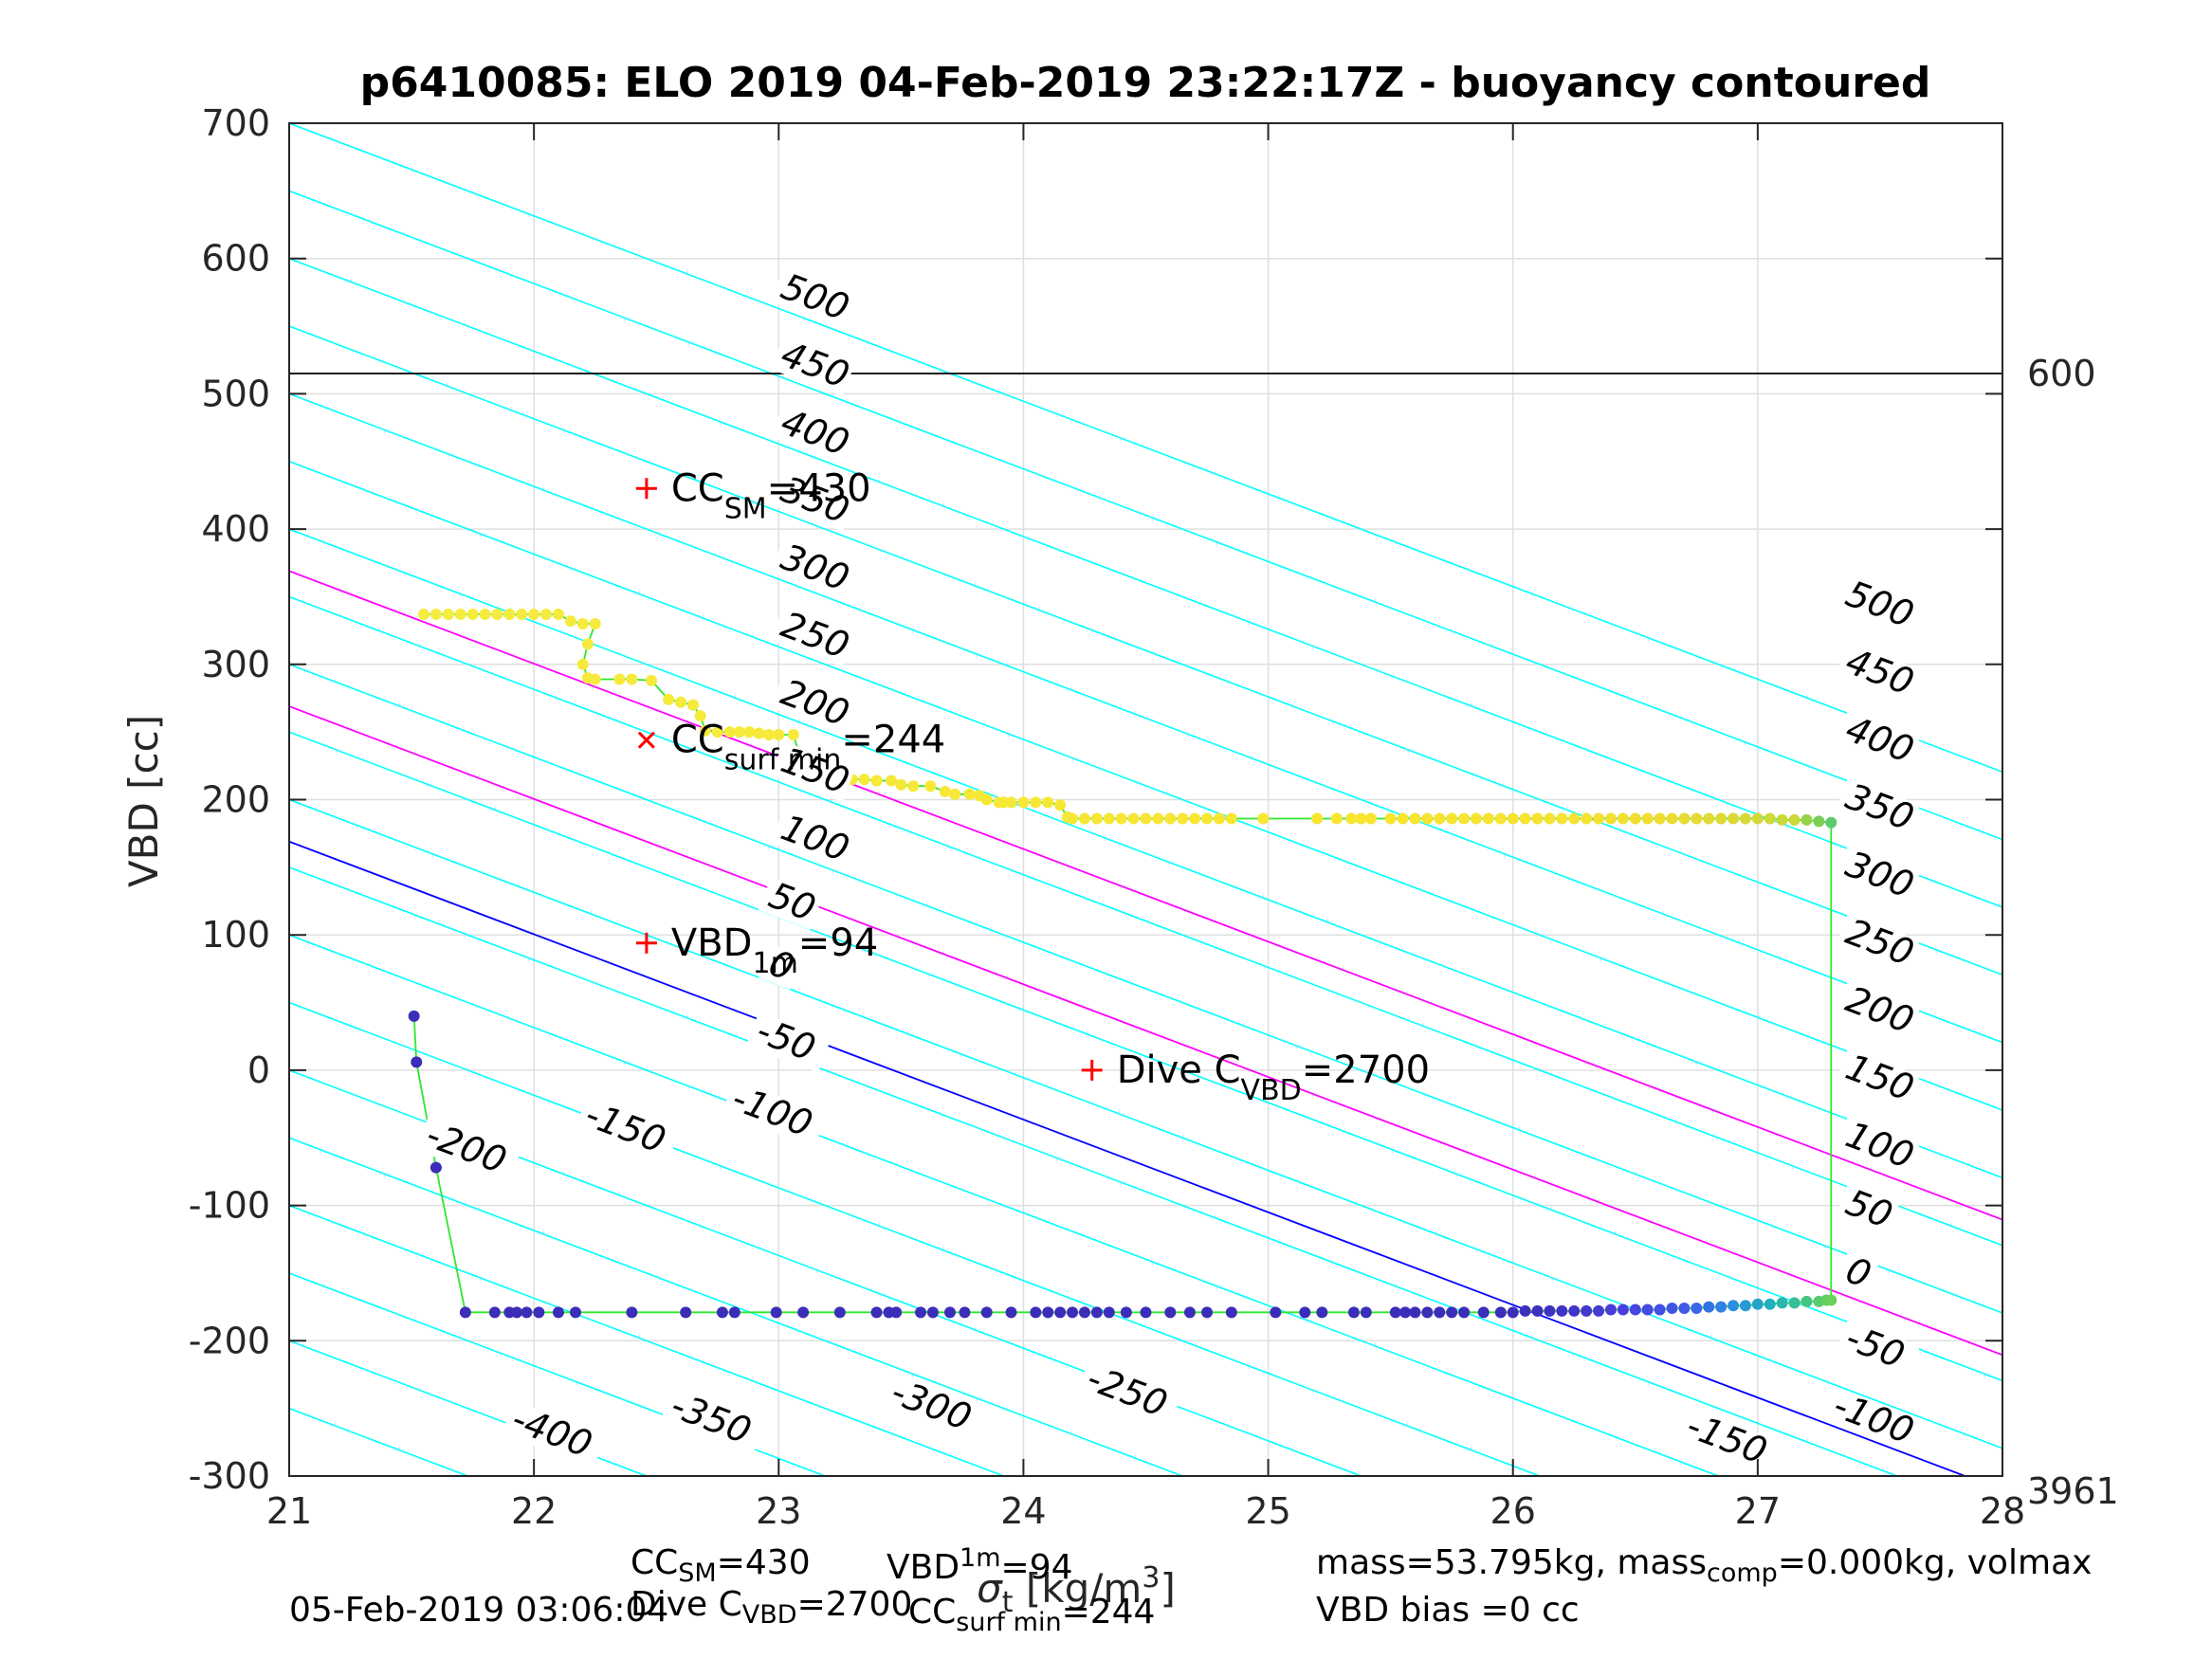  What do you see at coordinates (1127, 1392) in the screenshot?
I see `contour-label: -250` at bounding box center [1127, 1392].